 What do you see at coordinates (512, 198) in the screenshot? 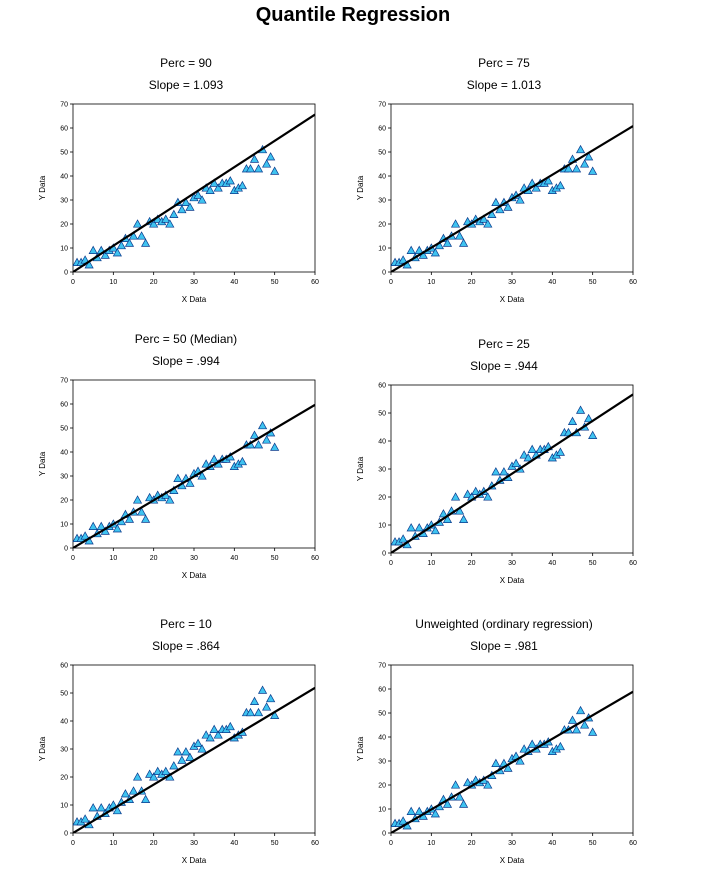
I see `regression-line` at bounding box center [512, 198].